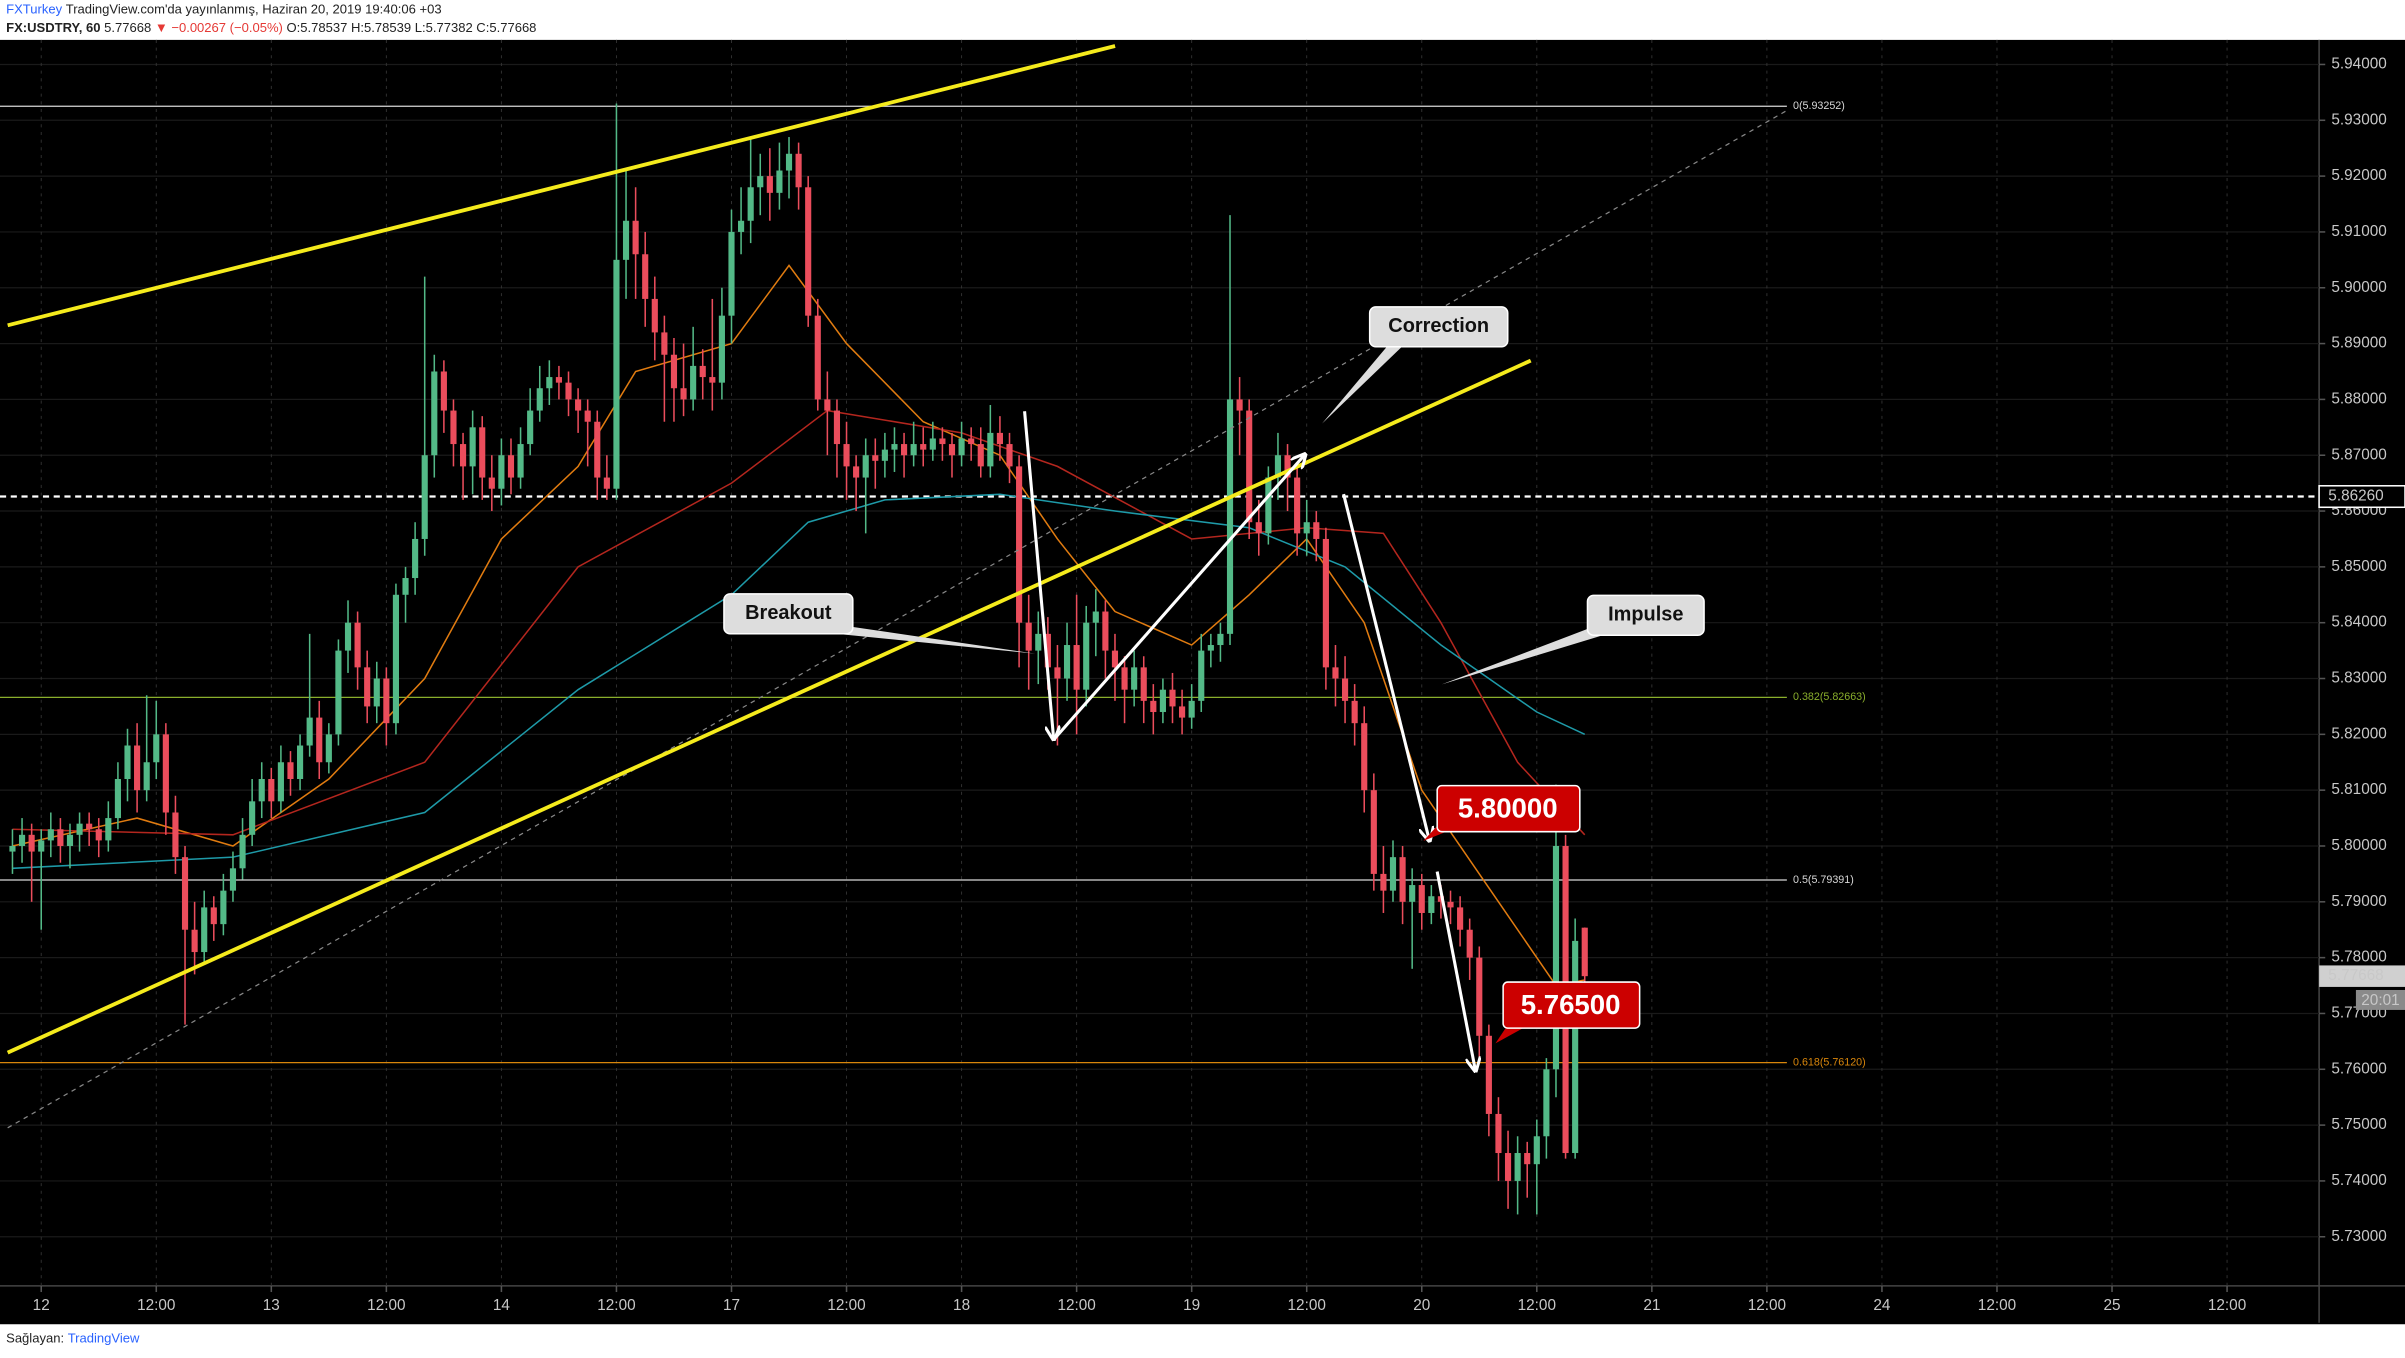  Describe the element at coordinates (2358, 957) in the screenshot. I see `y-tick-label: 5.78000` at that location.